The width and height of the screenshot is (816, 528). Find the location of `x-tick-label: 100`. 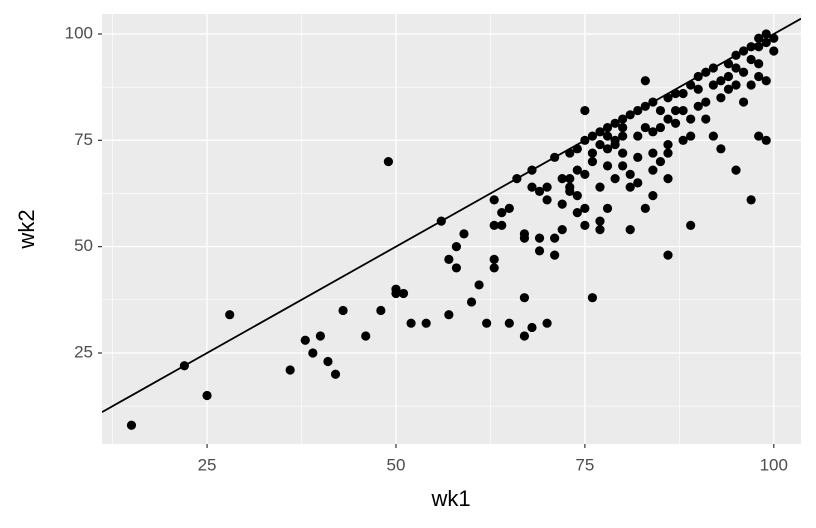

x-tick-label: 100 is located at coordinates (774, 464).